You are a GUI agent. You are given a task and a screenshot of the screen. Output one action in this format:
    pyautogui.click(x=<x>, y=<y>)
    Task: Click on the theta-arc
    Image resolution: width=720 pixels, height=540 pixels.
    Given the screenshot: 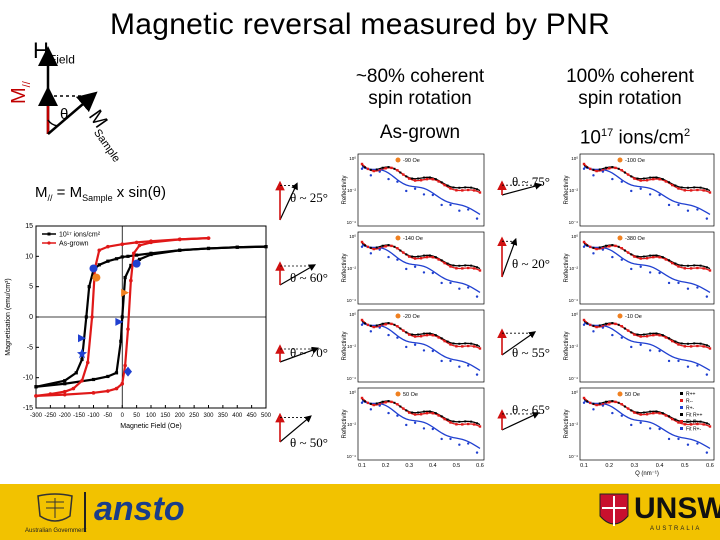 What is the action you would take?
    pyautogui.click(x=53, y=123)
    